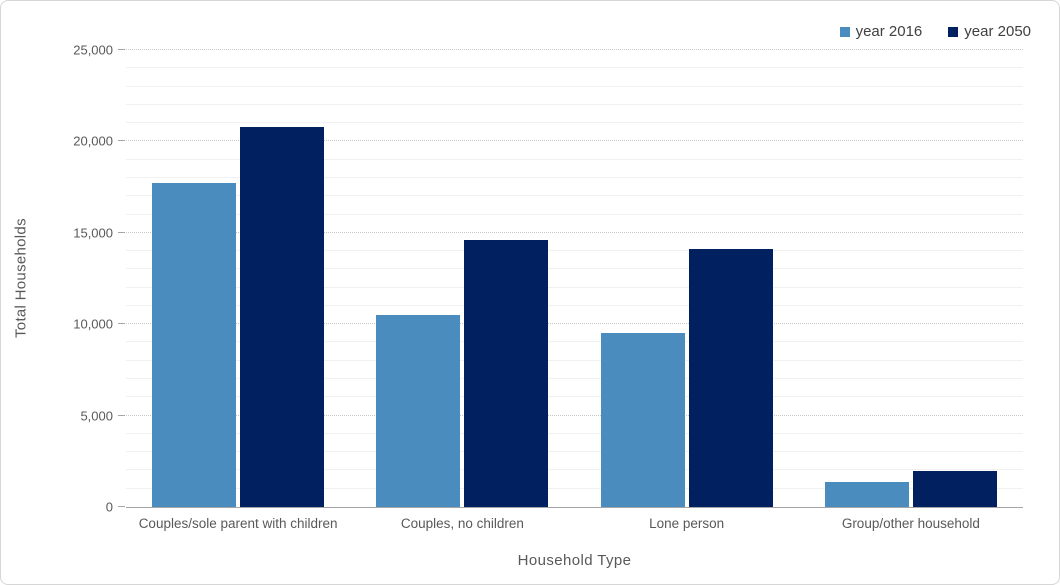  What do you see at coordinates (93, 324) in the screenshot?
I see `y-tick-label: 10,000` at bounding box center [93, 324].